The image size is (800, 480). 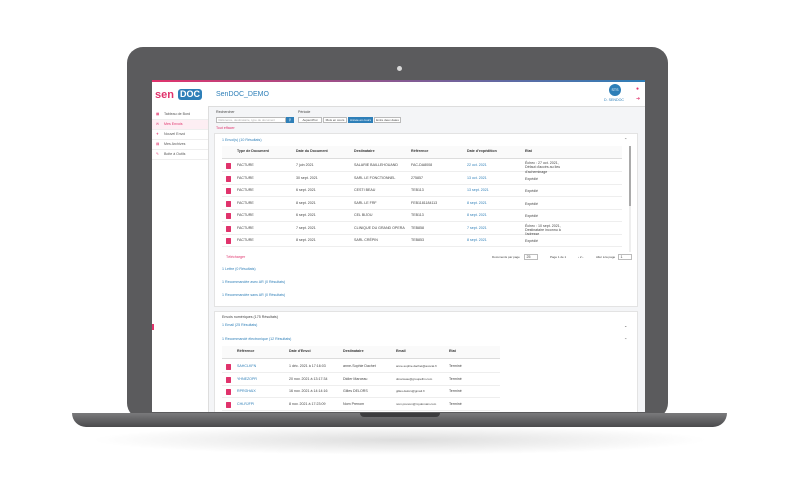 I want to click on cell: 6 sept. 2021, so click(x=306, y=190).